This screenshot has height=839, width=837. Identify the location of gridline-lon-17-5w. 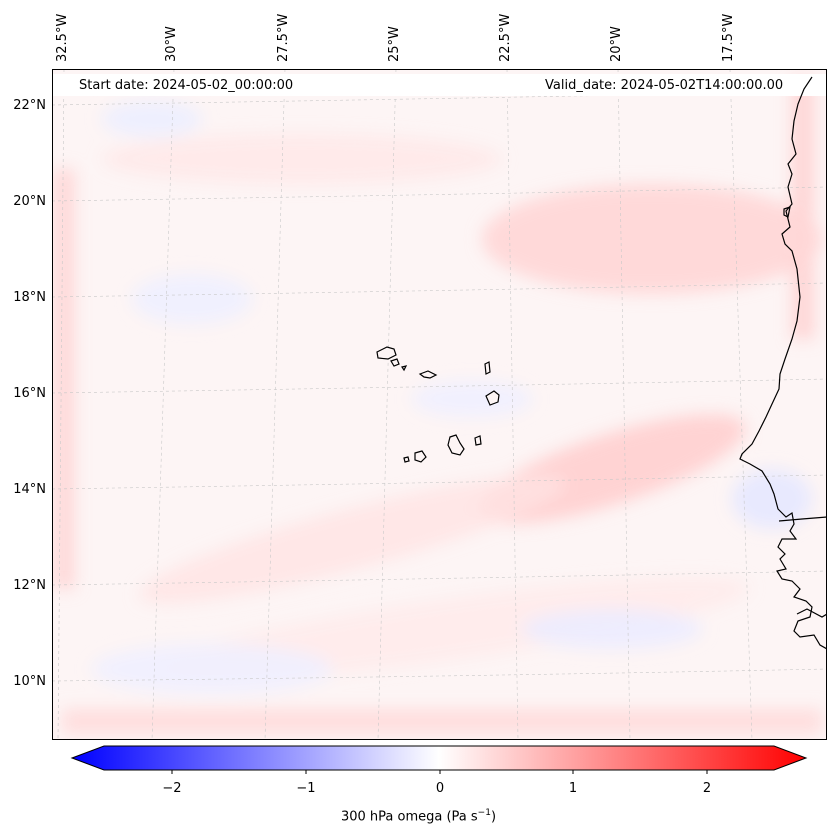
(741, 404).